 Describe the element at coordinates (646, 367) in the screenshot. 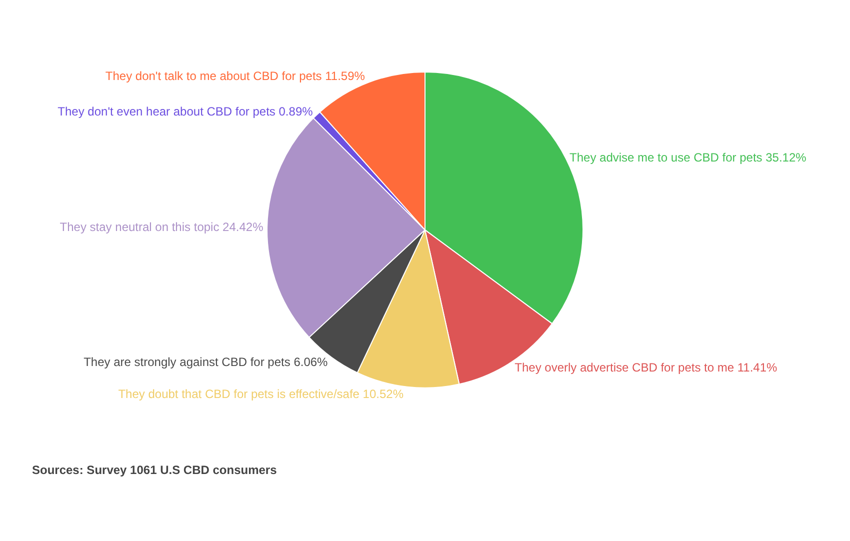

I see `slice-label: They overly advertise CBD for pets to me 11.41%` at that location.